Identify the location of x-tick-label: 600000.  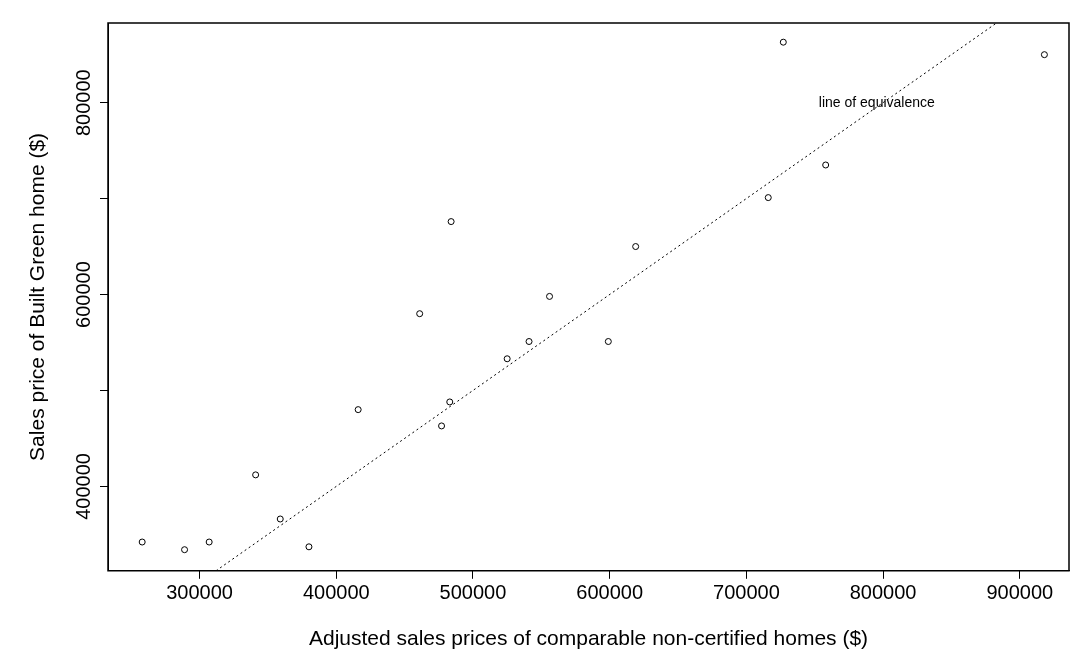
(610, 592).